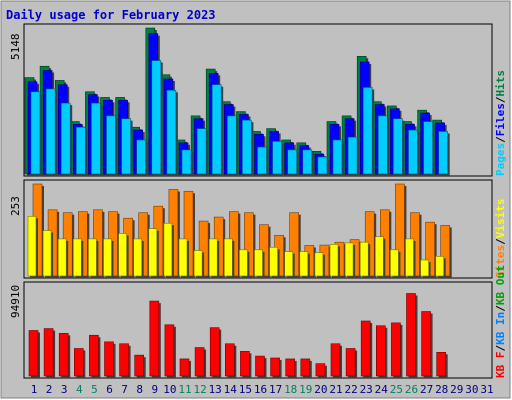 Image resolution: width=512 pixels, height=400 pixels. What do you see at coordinates (49, 389) in the screenshot?
I see `x-tick-label-day-2: 2` at bounding box center [49, 389].